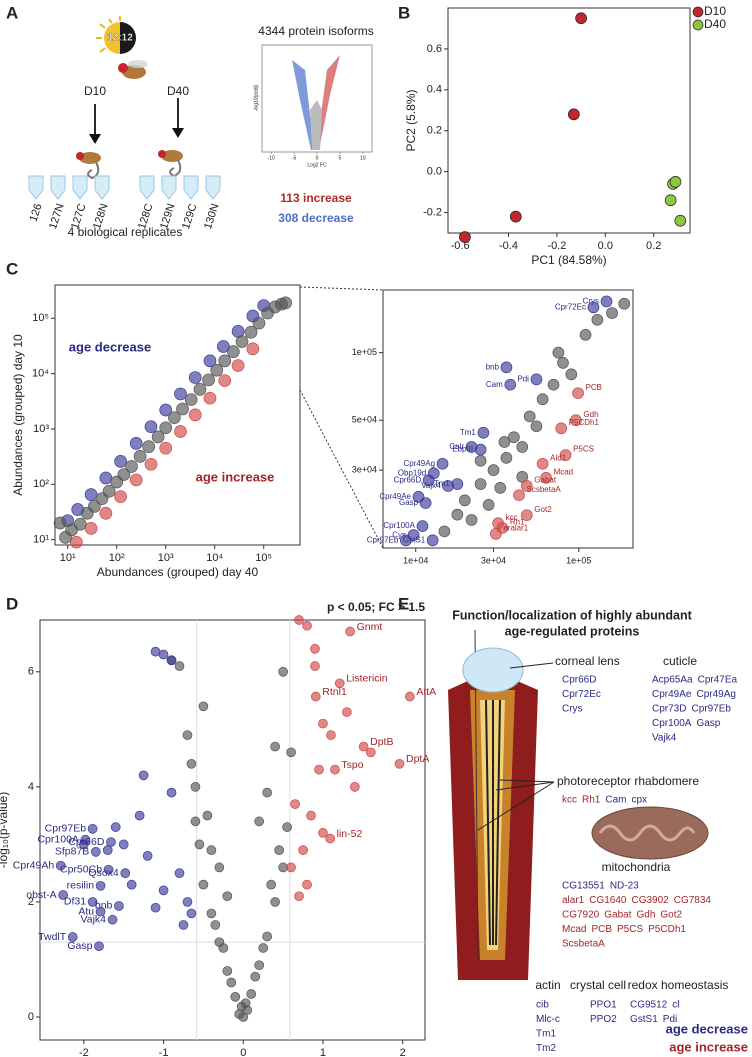 The width and height of the screenshot is (752, 1057). Describe the element at coordinates (468, 432) in the screenshot. I see `point-label: Tm1` at that location.